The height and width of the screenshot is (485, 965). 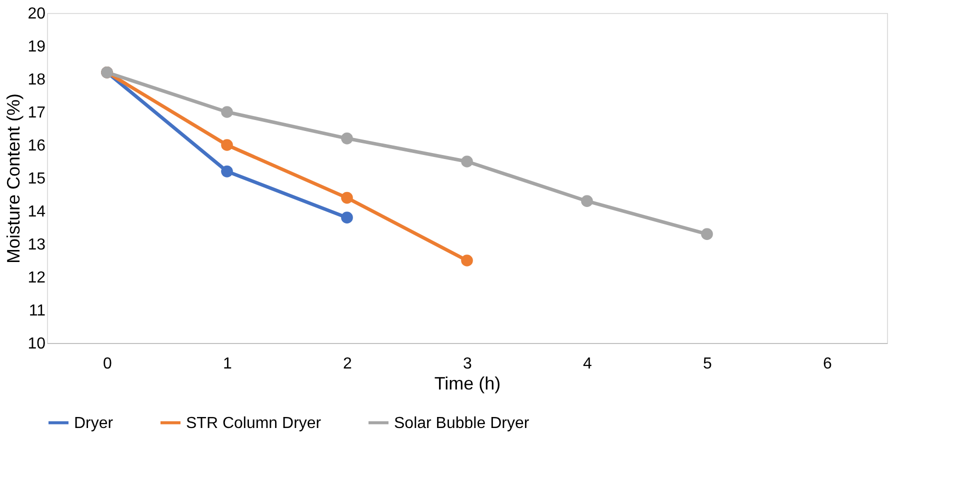 I want to click on x-tick-label: 1, so click(x=227, y=364).